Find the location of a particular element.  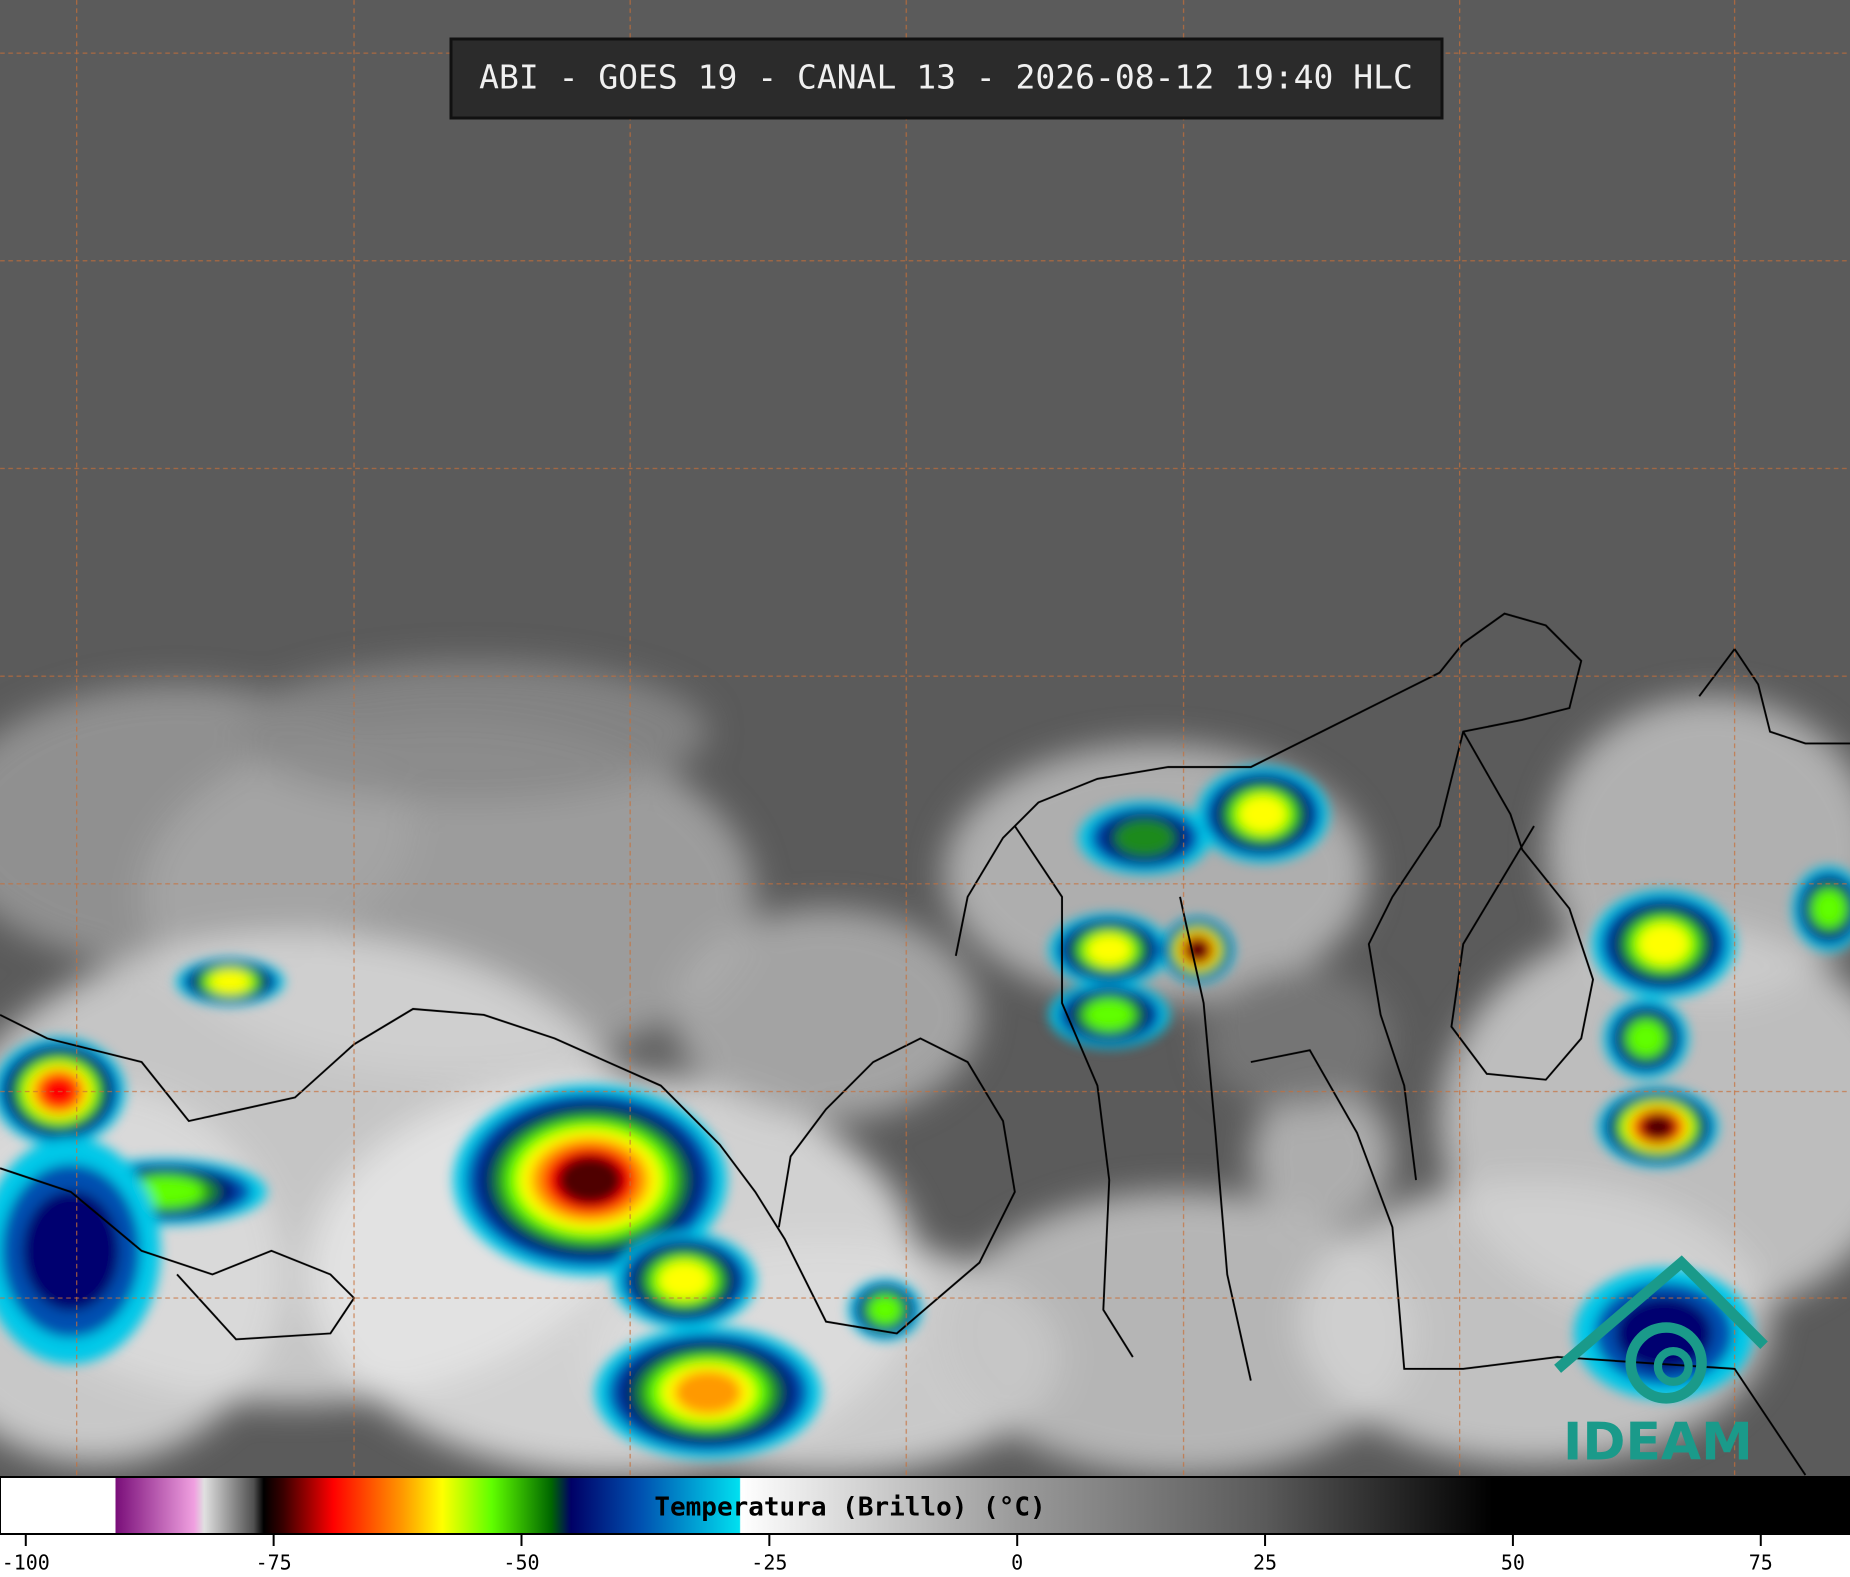

tick-label: -50 is located at coordinates (521, 1563).